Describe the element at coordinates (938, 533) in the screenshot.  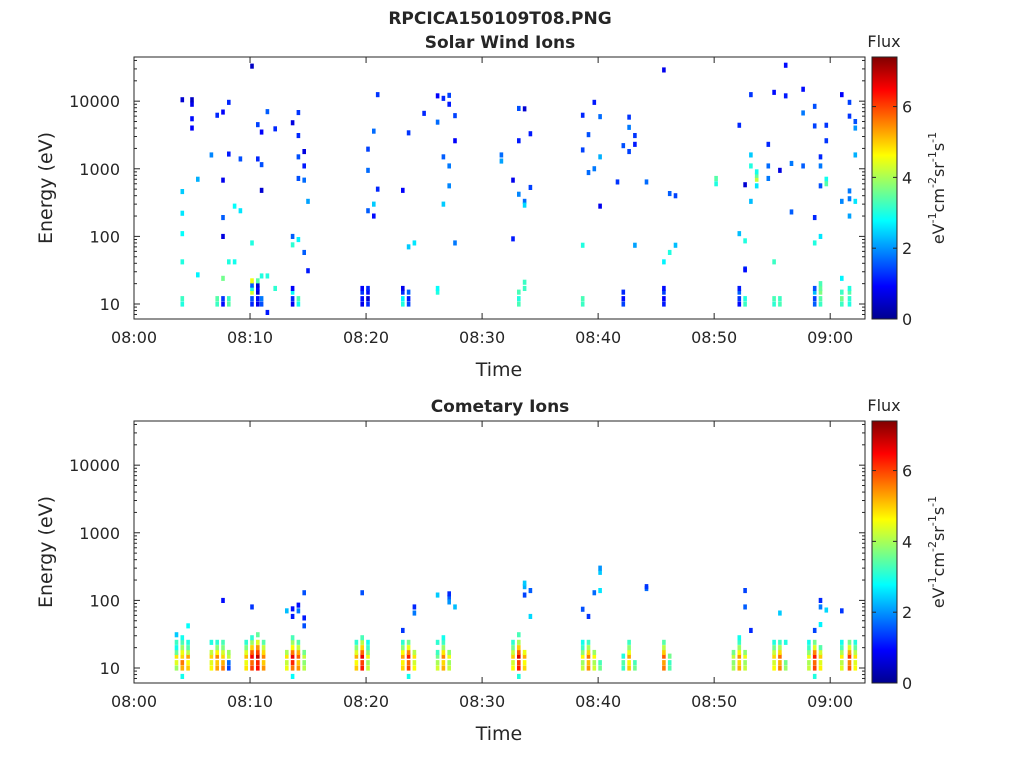
I see `unit-base: sr` at that location.